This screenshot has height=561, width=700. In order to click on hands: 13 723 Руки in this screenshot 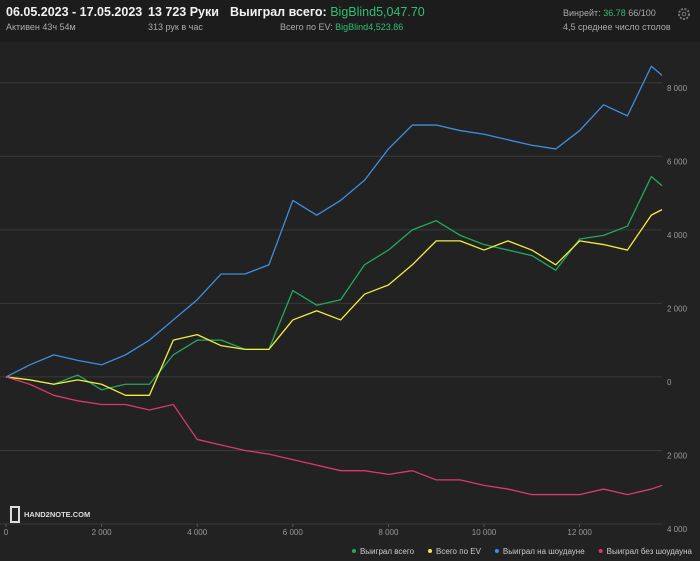, I will do `click(183, 12)`.